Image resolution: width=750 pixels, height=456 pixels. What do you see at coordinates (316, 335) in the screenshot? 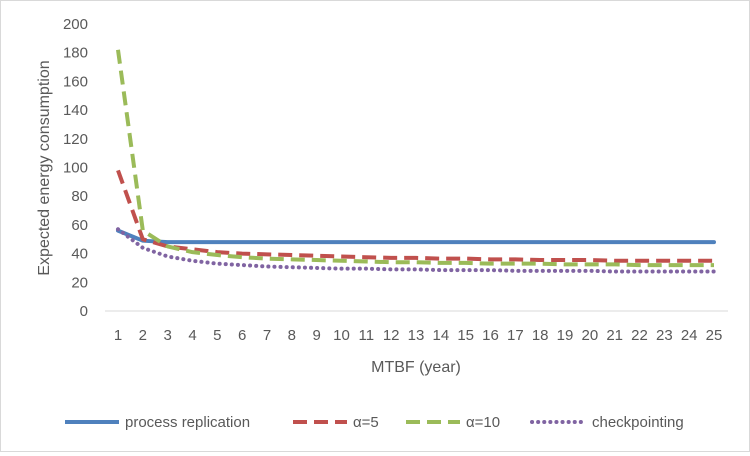
I see `x-tick-label: 9` at bounding box center [316, 335].